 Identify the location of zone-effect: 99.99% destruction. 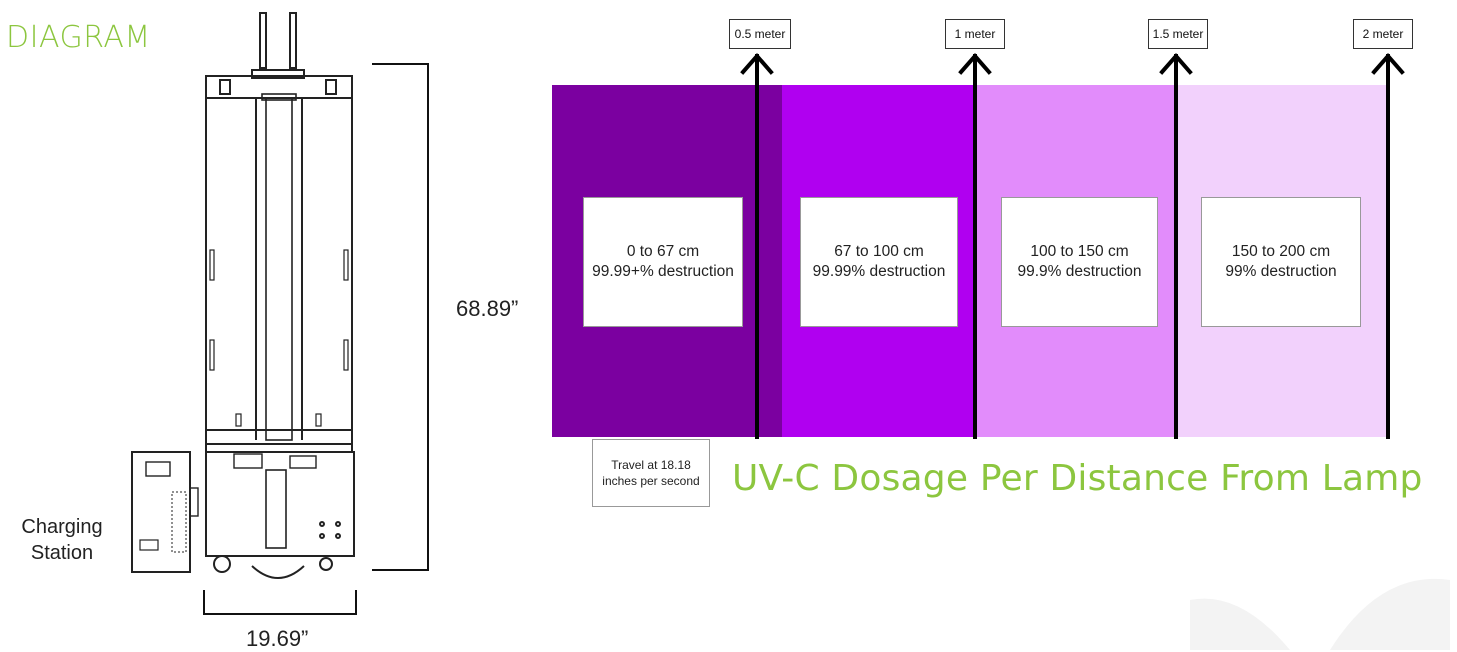
(879, 271).